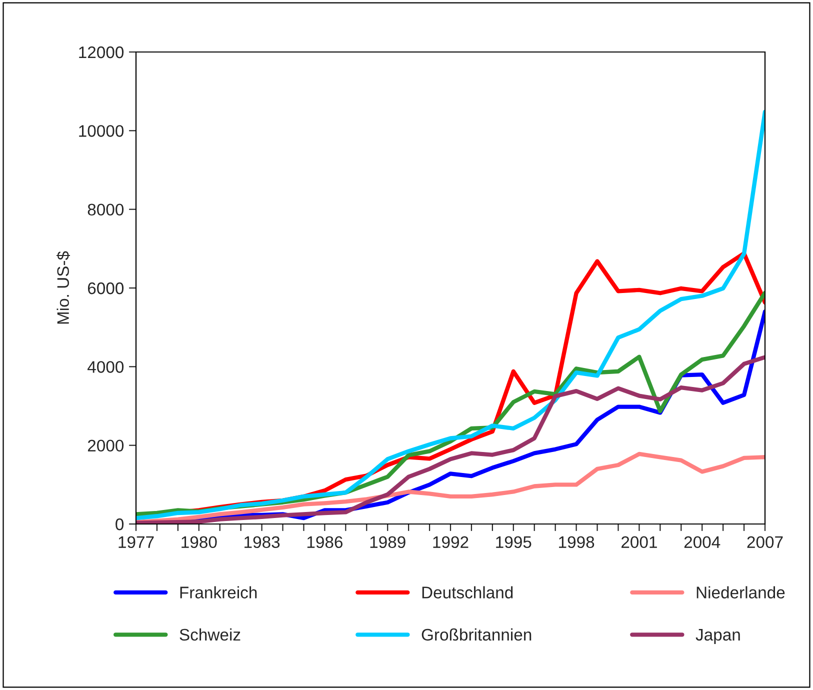 The image size is (813, 690). I want to click on y-tick-label: 6000, so click(106, 288).